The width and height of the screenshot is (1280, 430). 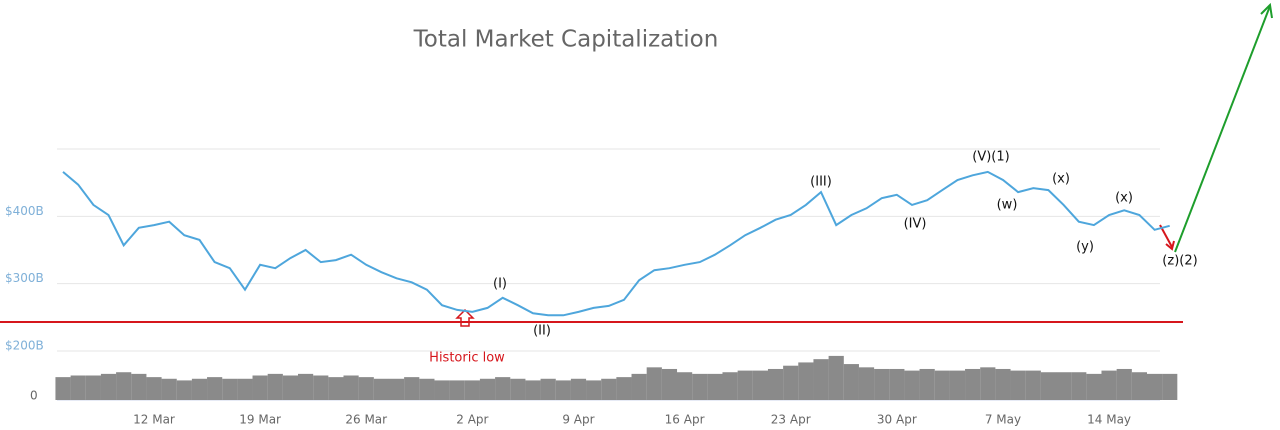 I want to click on historic-low-label: Historic low, so click(x=467, y=358).